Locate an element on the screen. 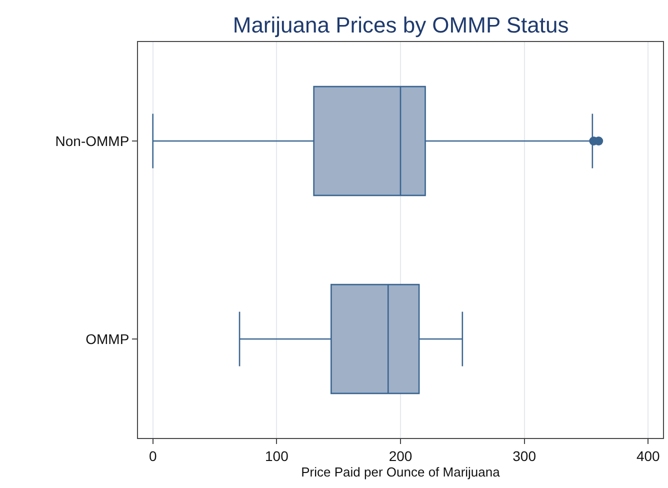 The image size is (668, 488). y-tick-label: OMMP is located at coordinates (108, 338).